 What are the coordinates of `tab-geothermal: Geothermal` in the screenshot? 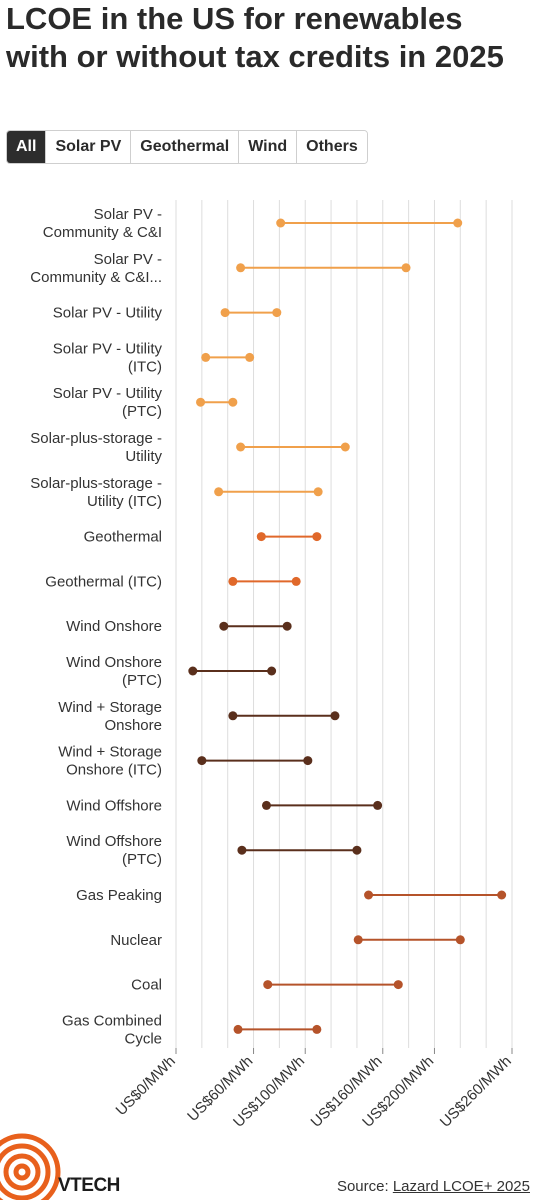 It's located at (185, 147).